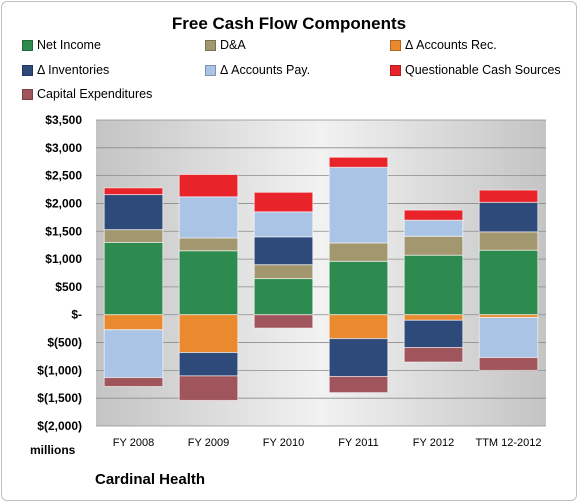  I want to click on legend-item-questionable-cash: Questionable Cash Sources, so click(475, 70).